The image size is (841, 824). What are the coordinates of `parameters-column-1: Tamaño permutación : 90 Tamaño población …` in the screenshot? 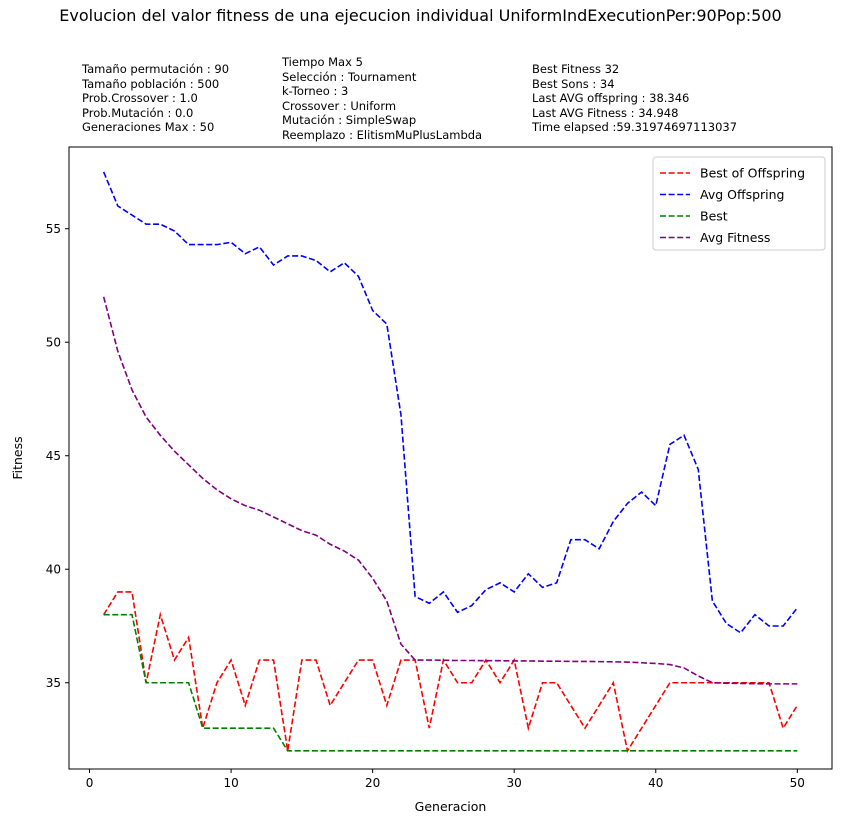 It's located at (155, 98).